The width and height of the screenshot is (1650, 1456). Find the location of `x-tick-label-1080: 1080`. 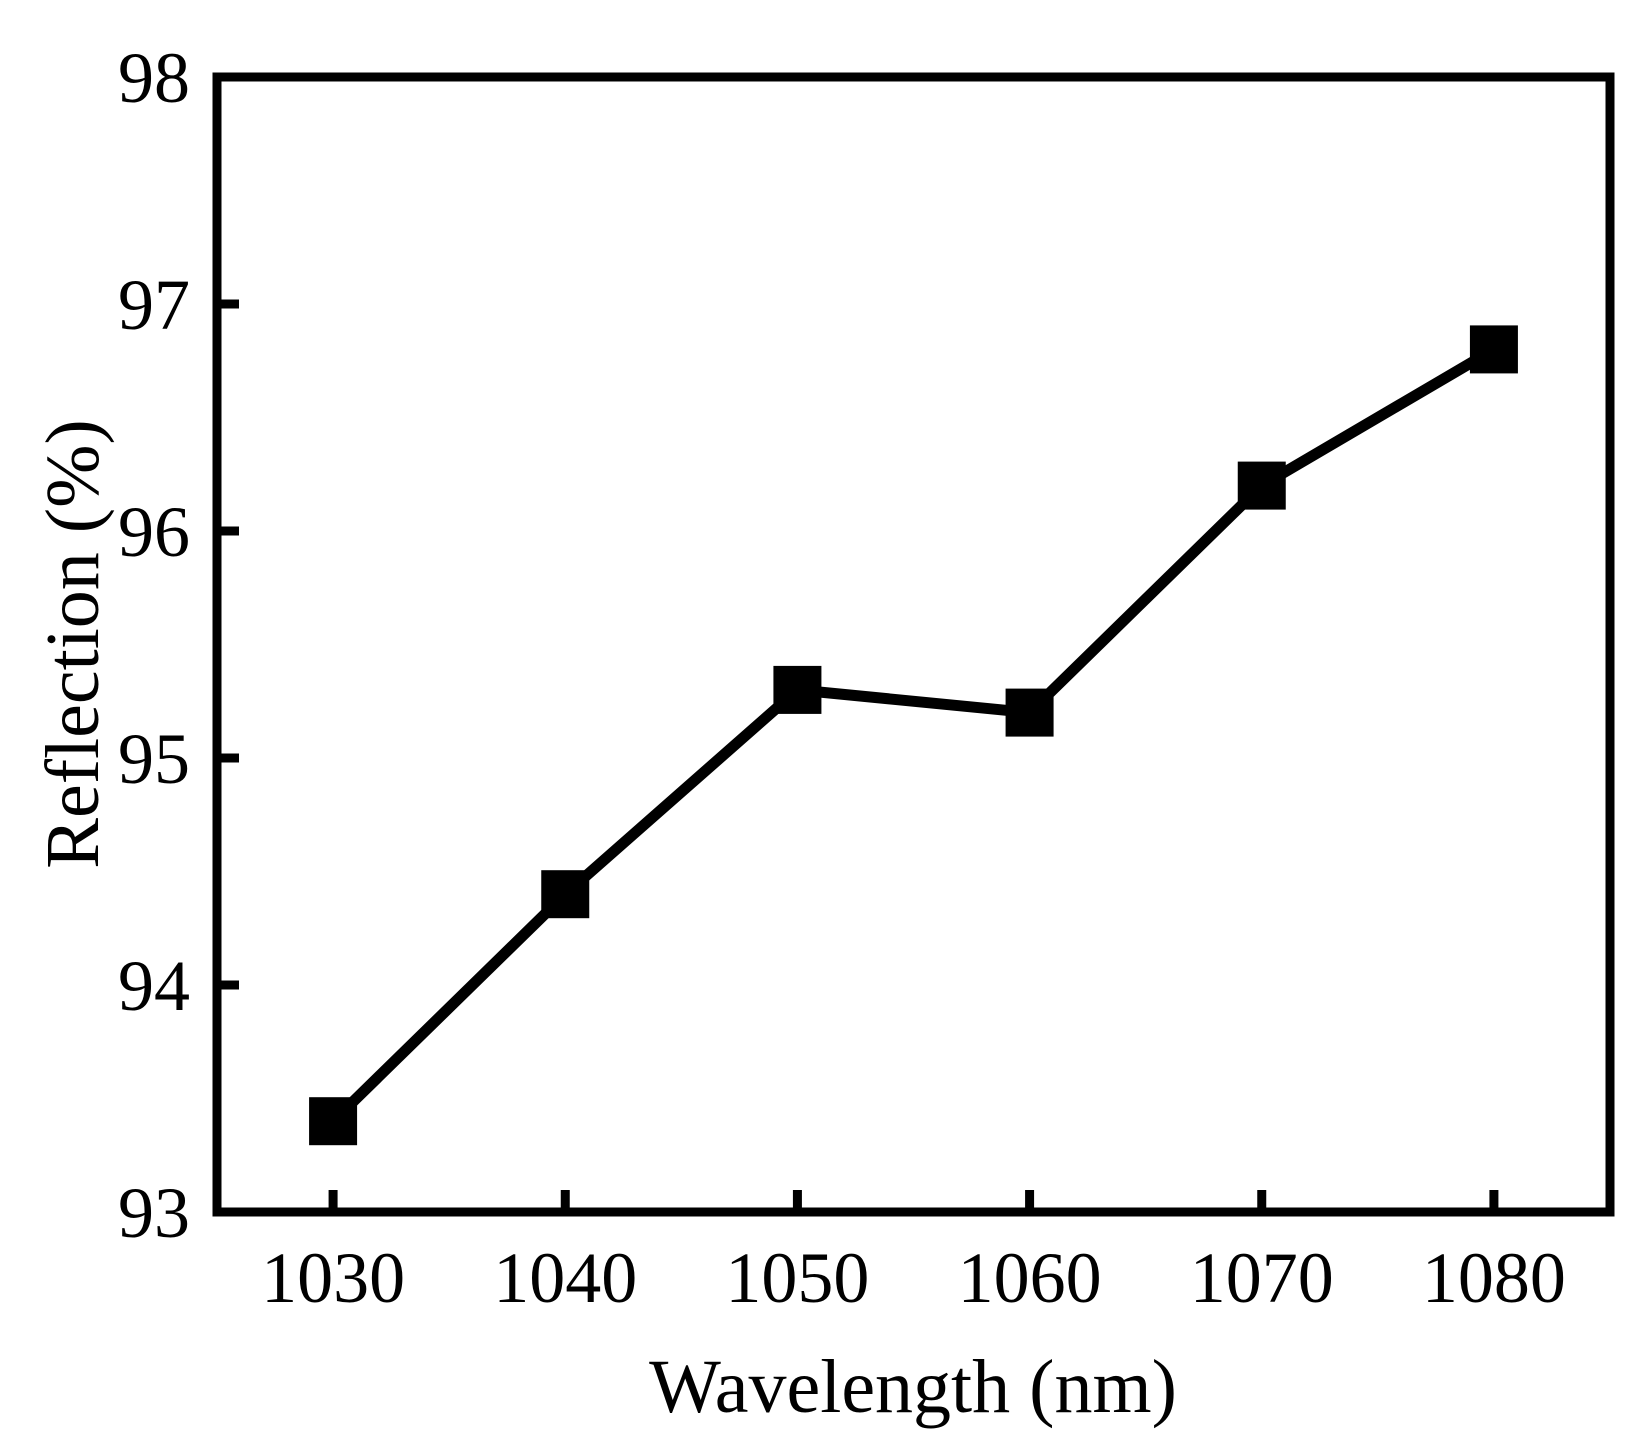

x-tick-label-1080: 1080 is located at coordinates (1494, 1278).